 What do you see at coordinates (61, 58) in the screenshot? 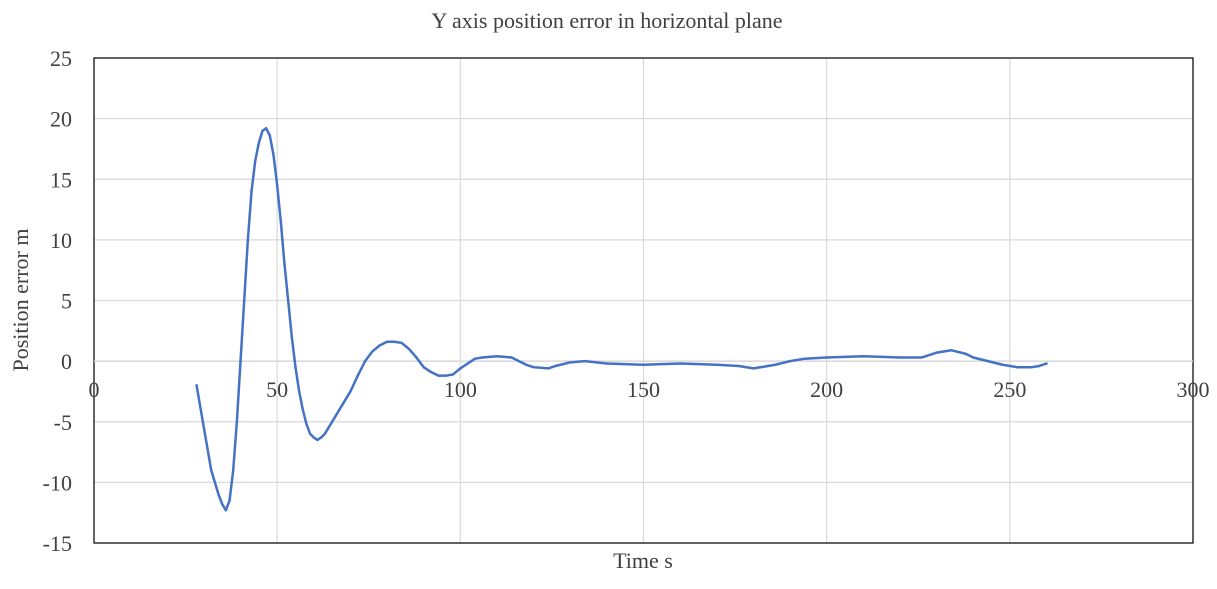
I see `y-tick-label: 25` at bounding box center [61, 58].